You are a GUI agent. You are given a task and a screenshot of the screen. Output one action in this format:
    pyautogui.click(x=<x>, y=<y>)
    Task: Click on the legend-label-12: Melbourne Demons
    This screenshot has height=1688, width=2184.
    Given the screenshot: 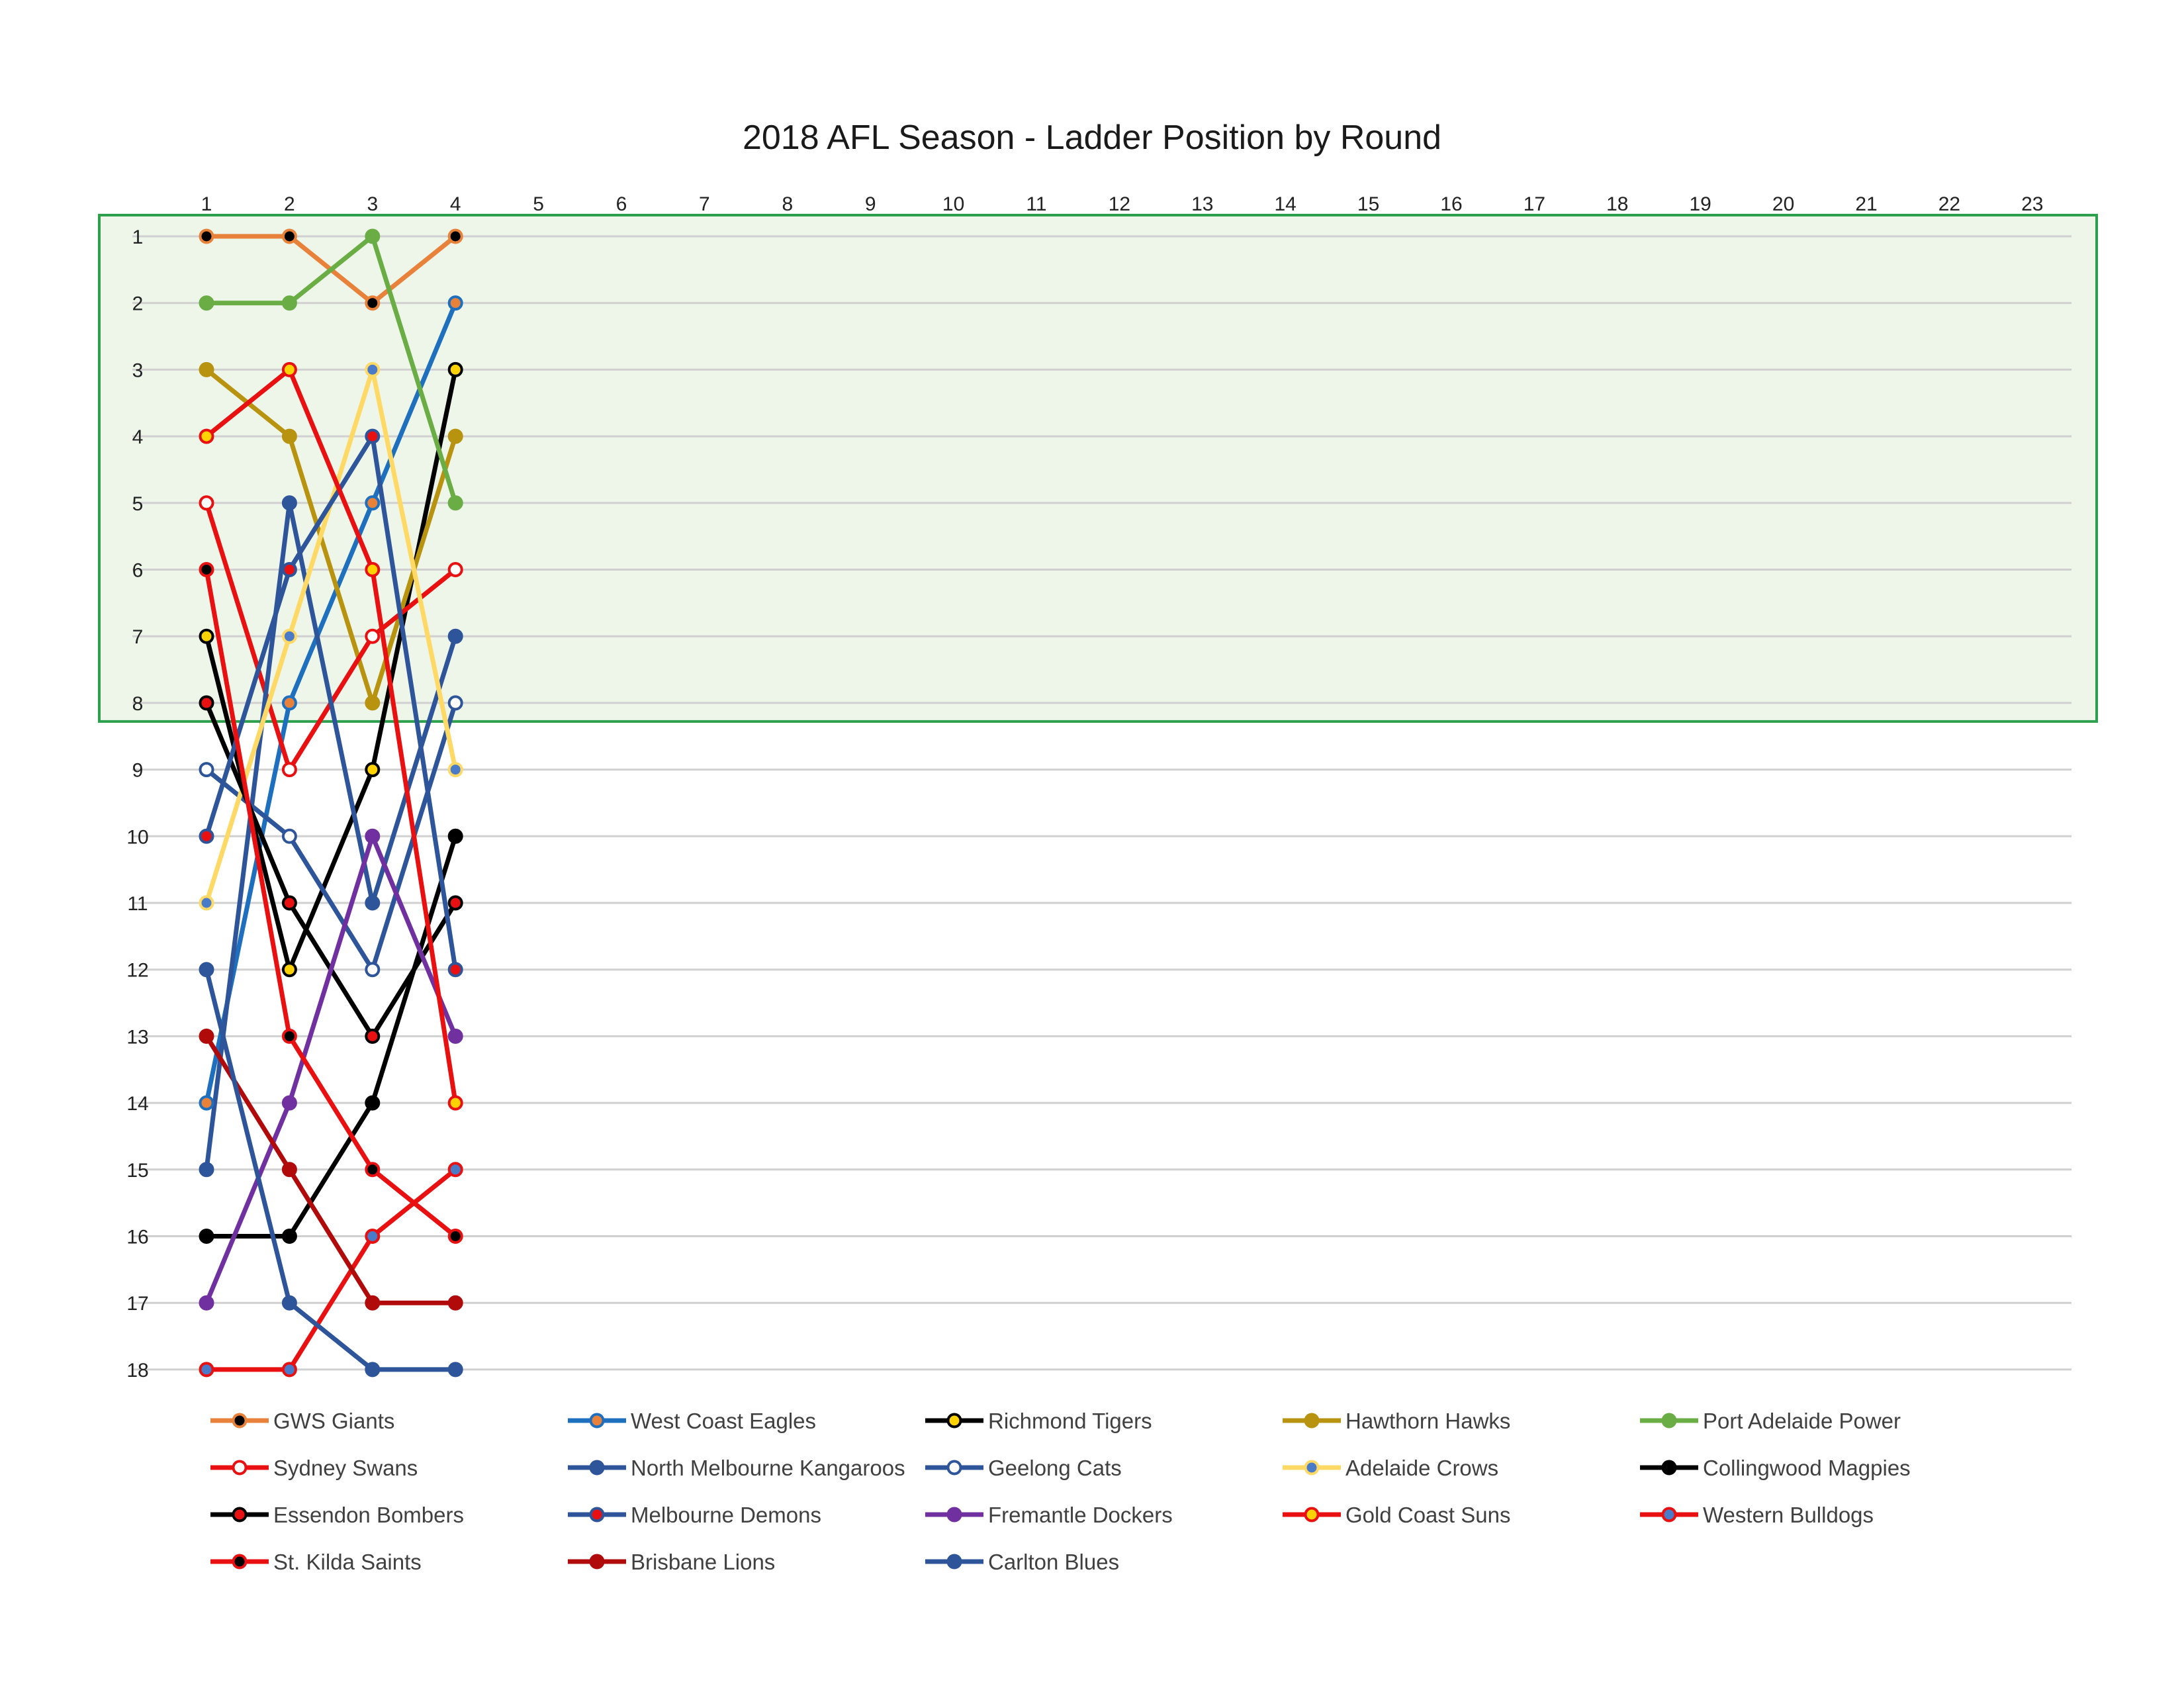 What is the action you would take?
    pyautogui.click(x=726, y=1515)
    